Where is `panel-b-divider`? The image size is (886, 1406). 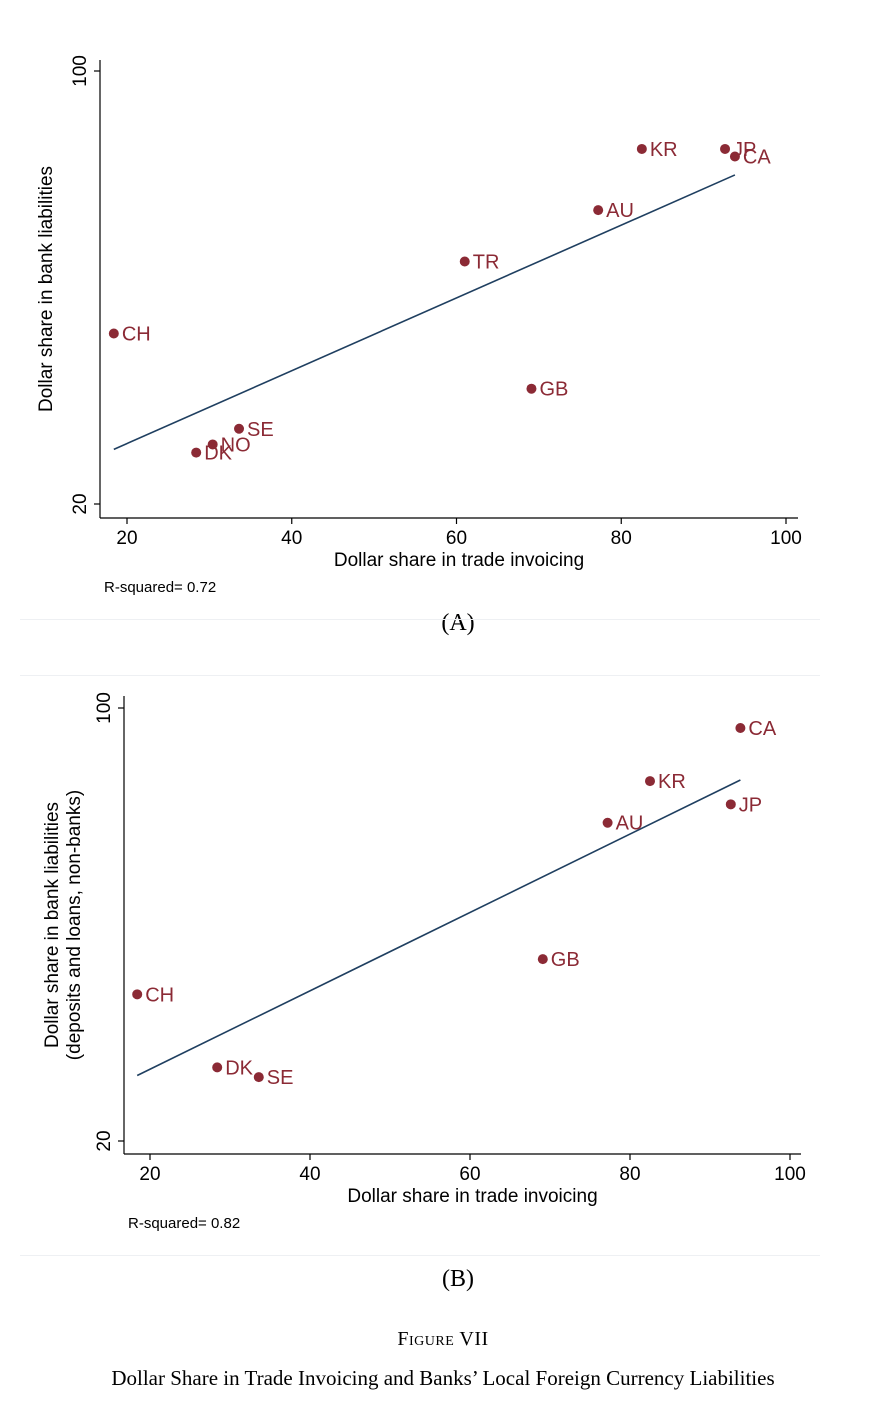 panel-b-divider is located at coordinates (420, 1255).